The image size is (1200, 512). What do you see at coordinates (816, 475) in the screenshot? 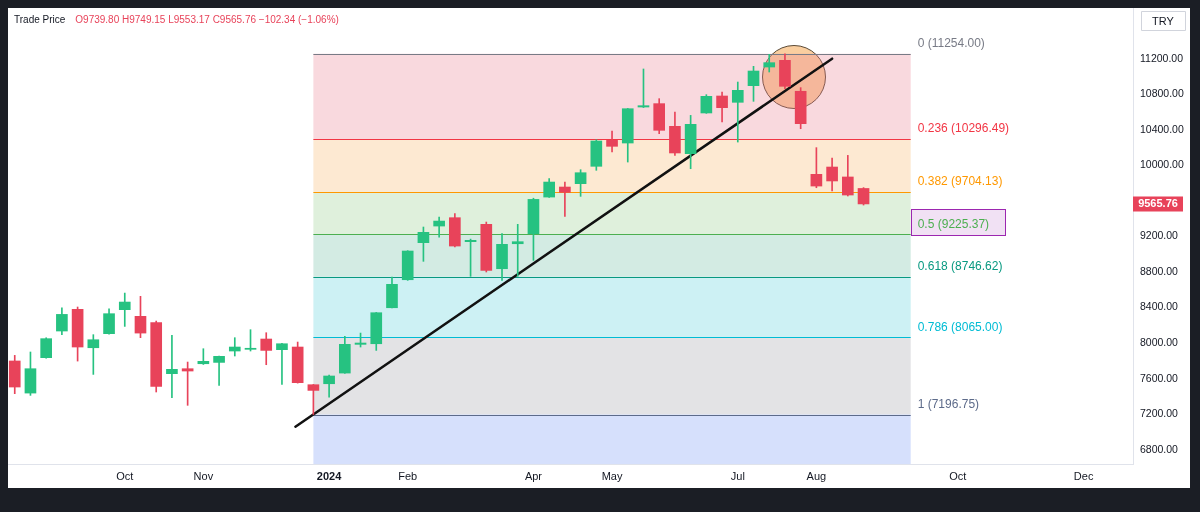
I see `x-tick-label: Aug` at bounding box center [816, 475].